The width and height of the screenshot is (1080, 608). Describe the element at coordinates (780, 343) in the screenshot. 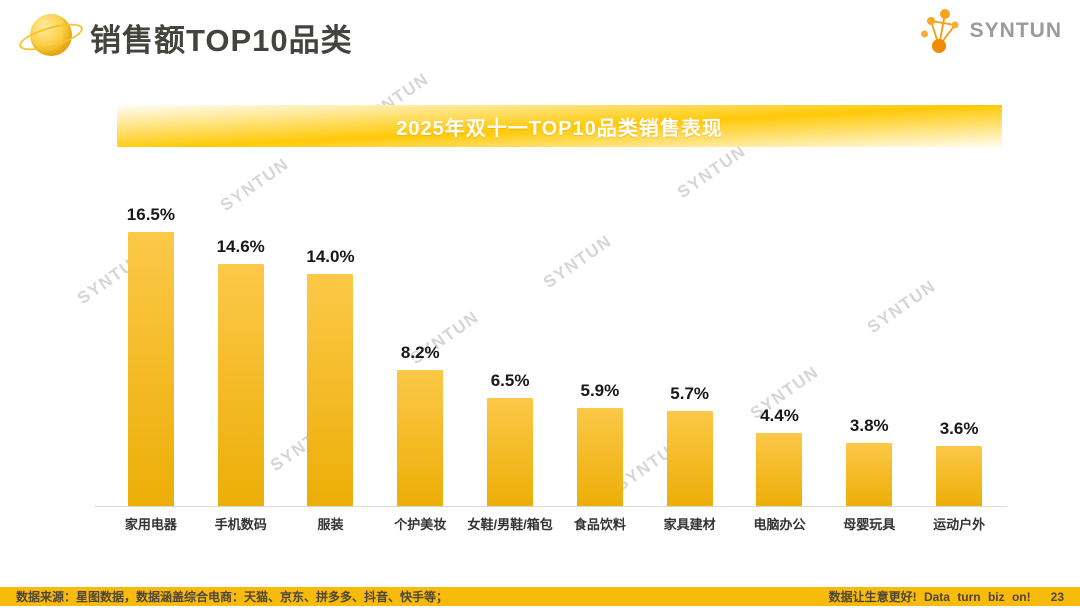

I see `bar-slot: 4.4%` at that location.